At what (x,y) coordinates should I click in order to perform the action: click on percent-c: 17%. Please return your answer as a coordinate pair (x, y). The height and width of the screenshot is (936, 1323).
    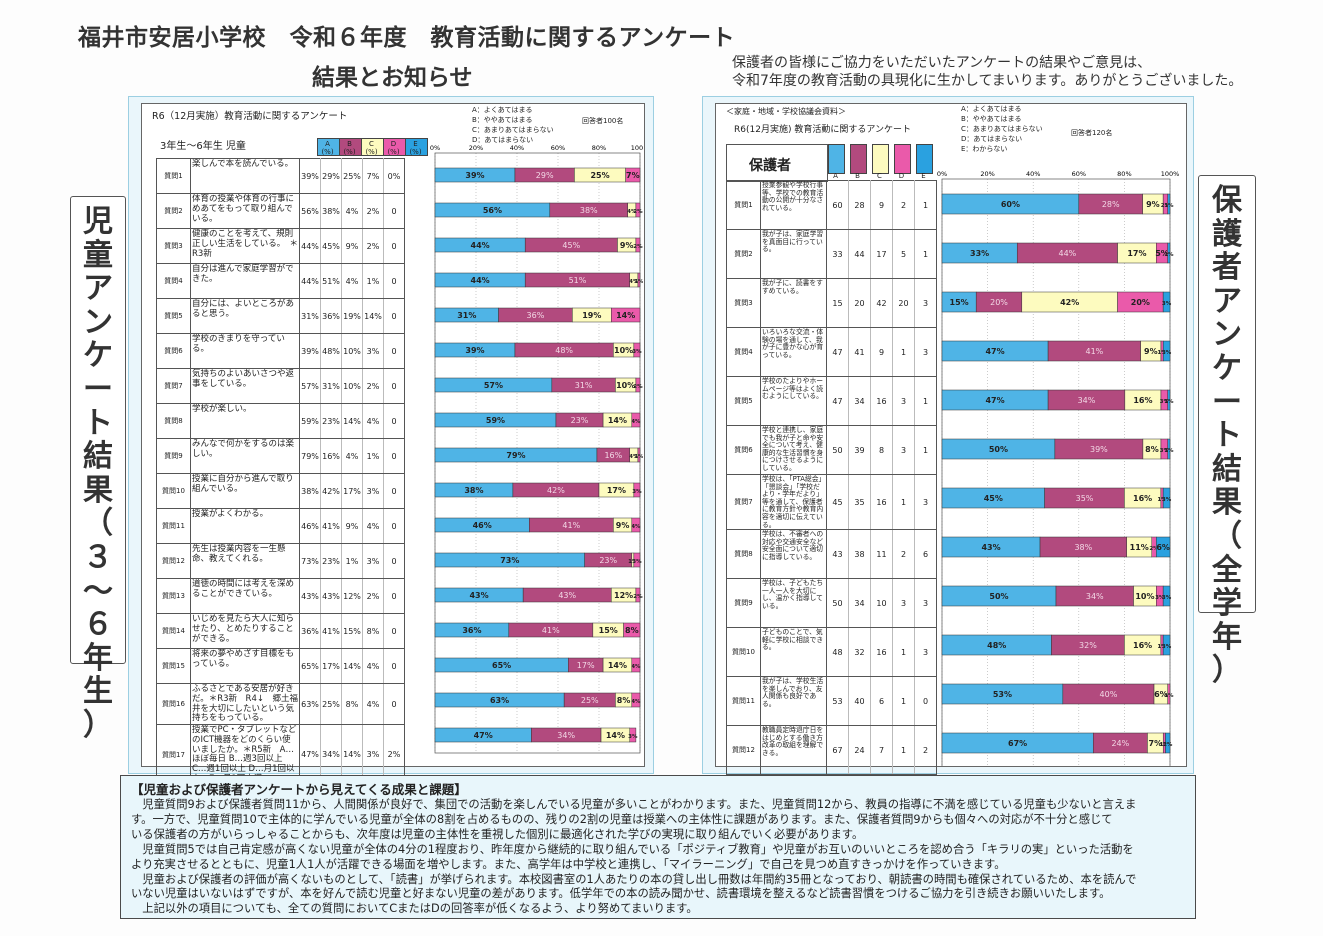
    Looking at the image, I should click on (352, 491).